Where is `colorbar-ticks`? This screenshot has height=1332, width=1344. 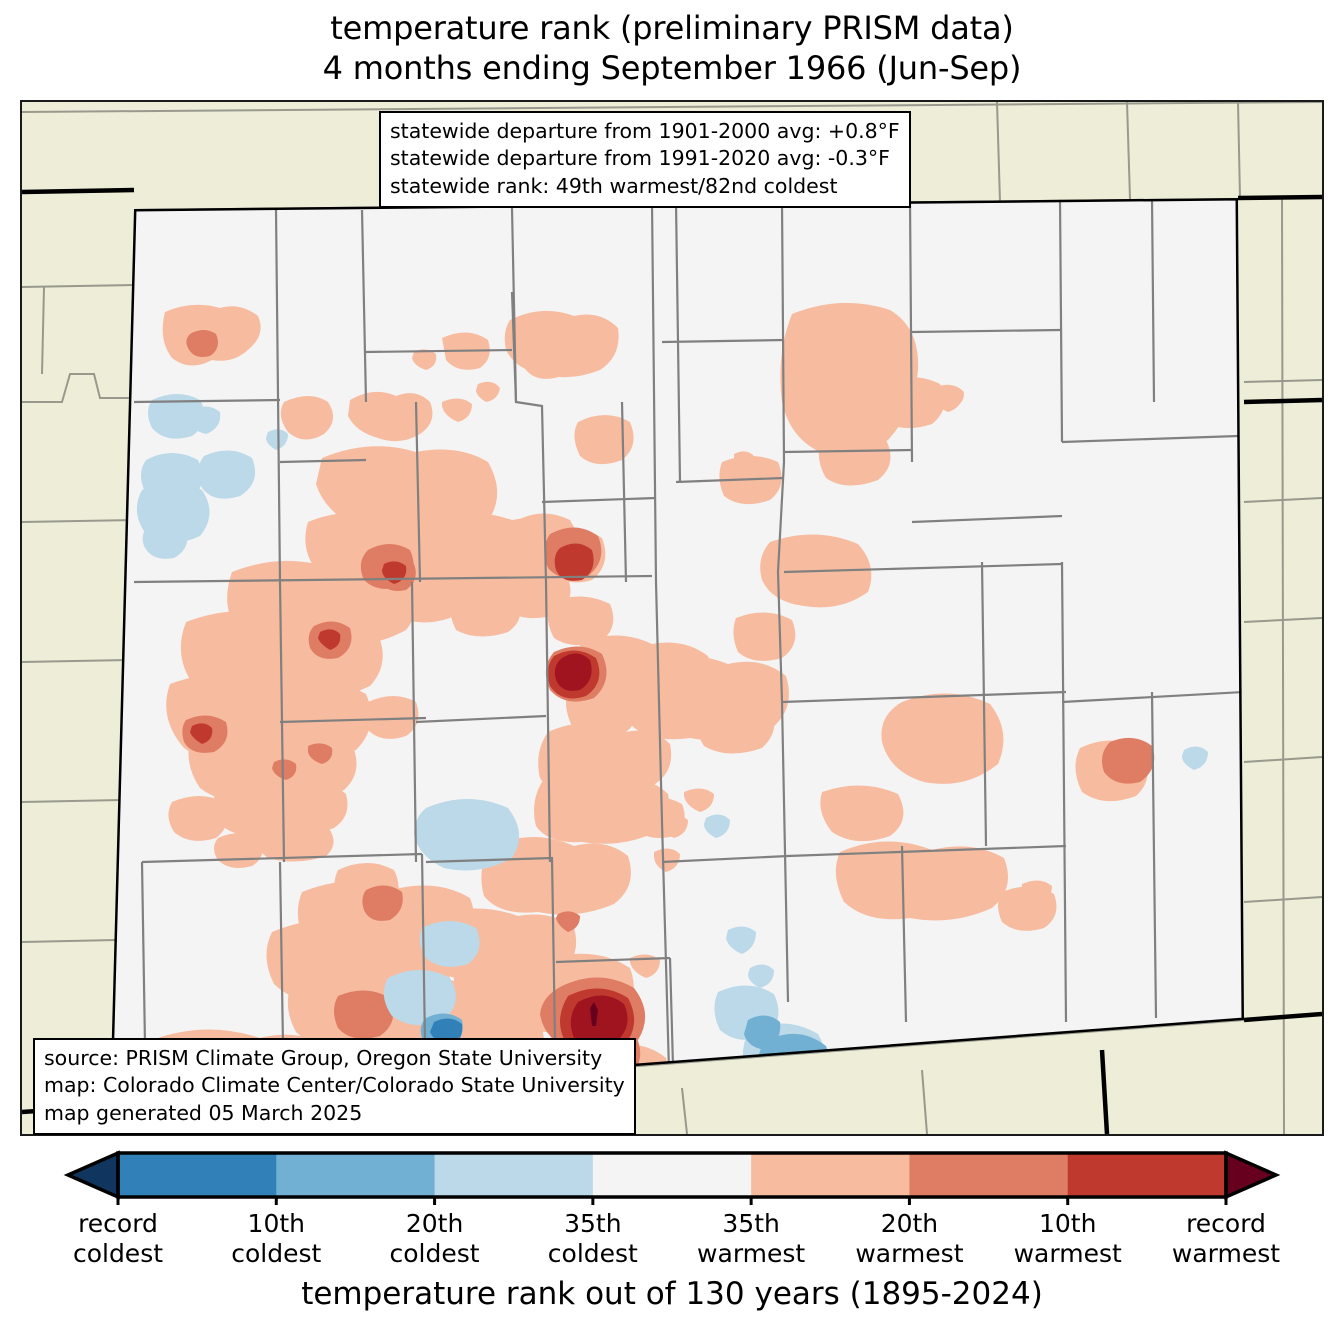
colorbar-ticks is located at coordinates (672, 1201).